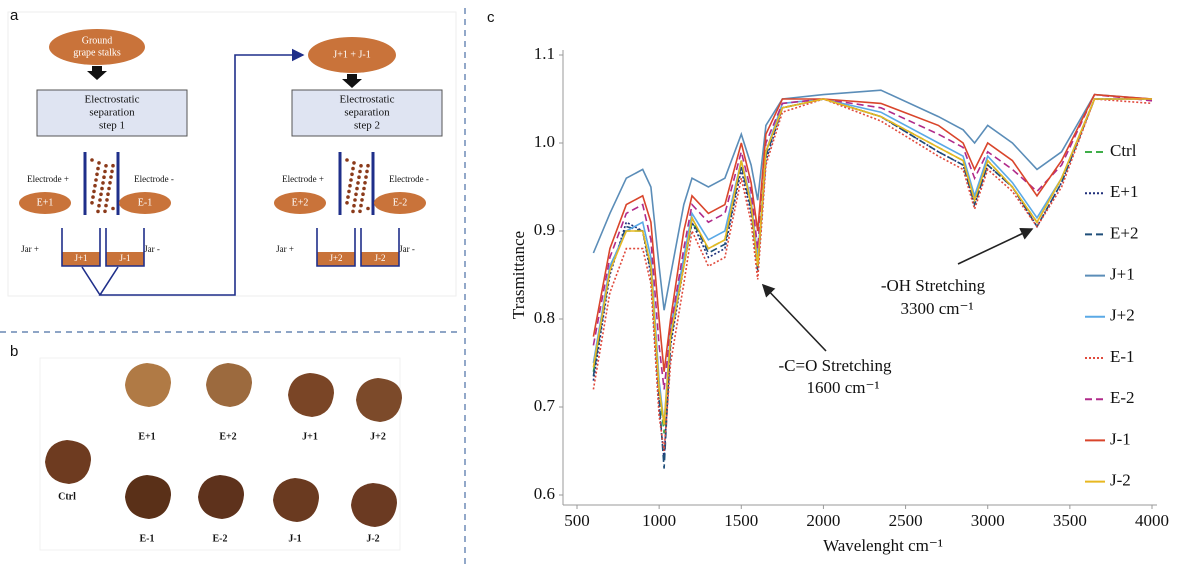 The width and height of the screenshot is (1179, 568). I want to click on label: separation, so click(112, 113).